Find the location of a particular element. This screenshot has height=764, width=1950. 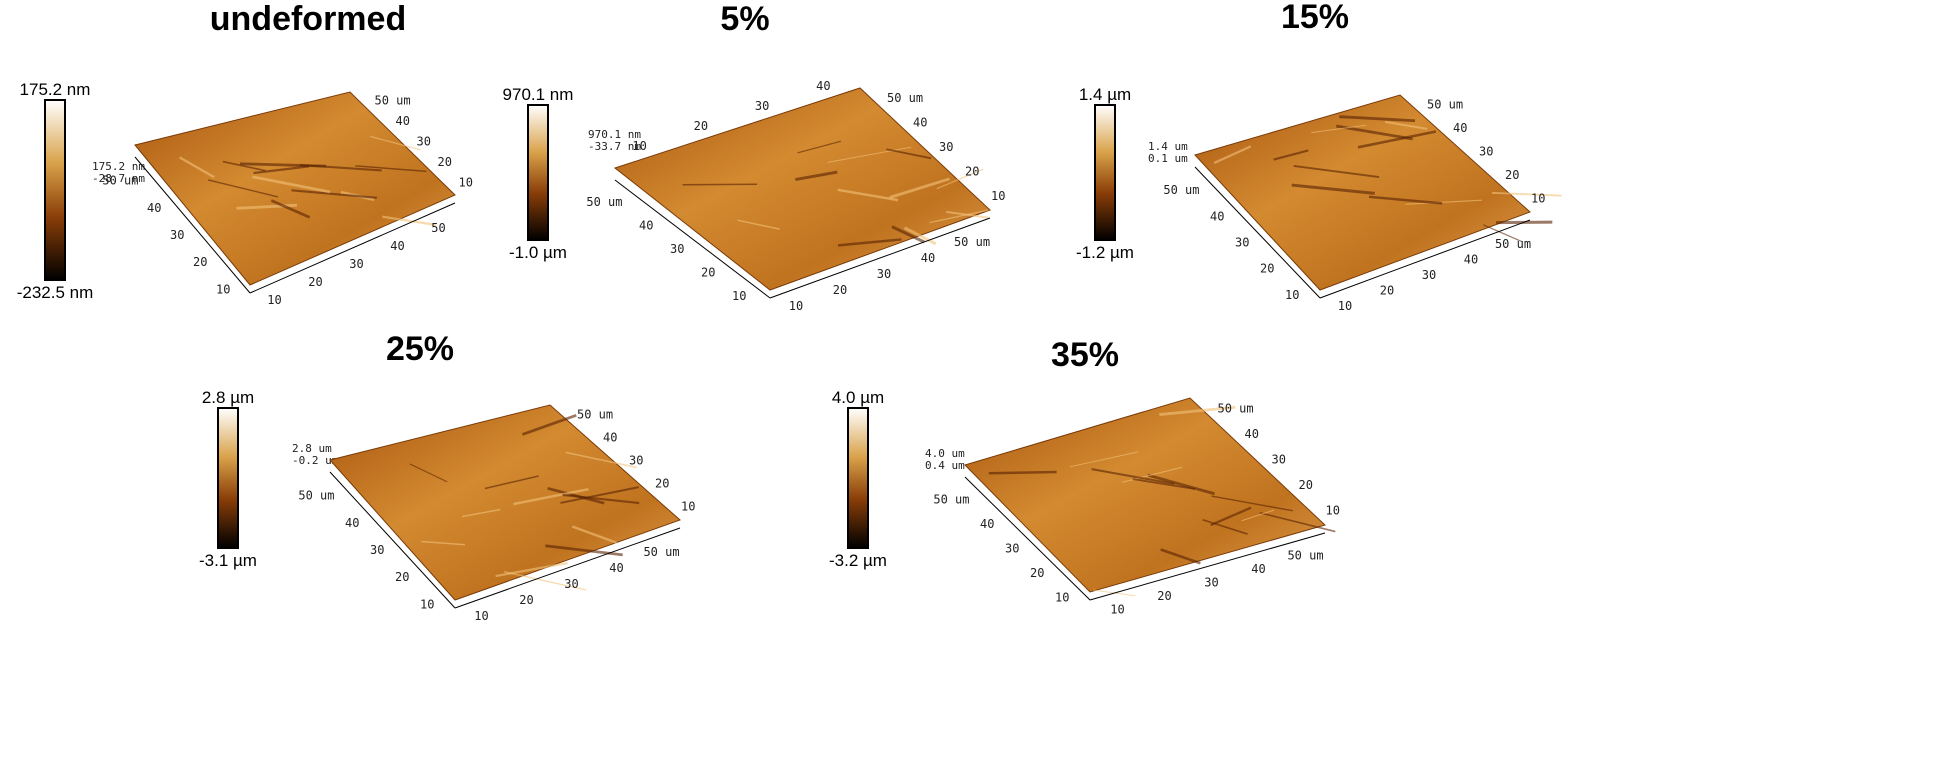

colorbar-min: -1.2 µm is located at coordinates (1105, 252).